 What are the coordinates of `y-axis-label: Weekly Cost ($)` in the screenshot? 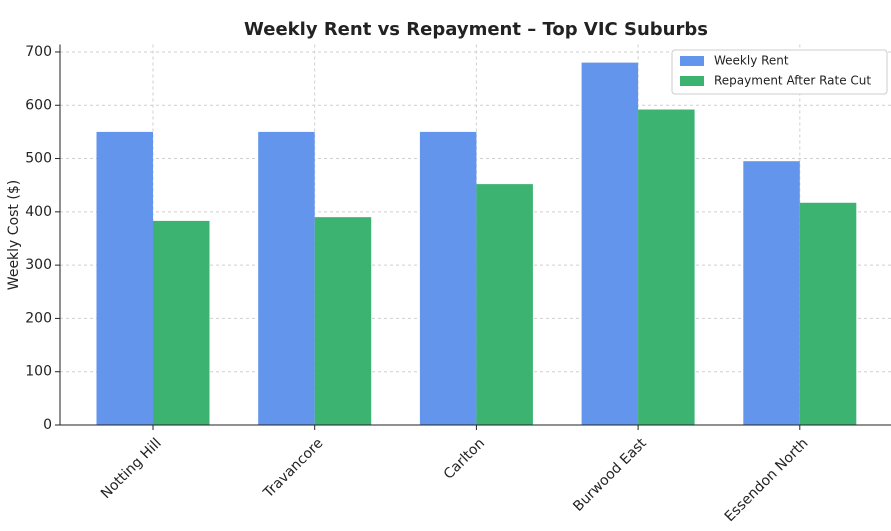 It's located at (14, 235).